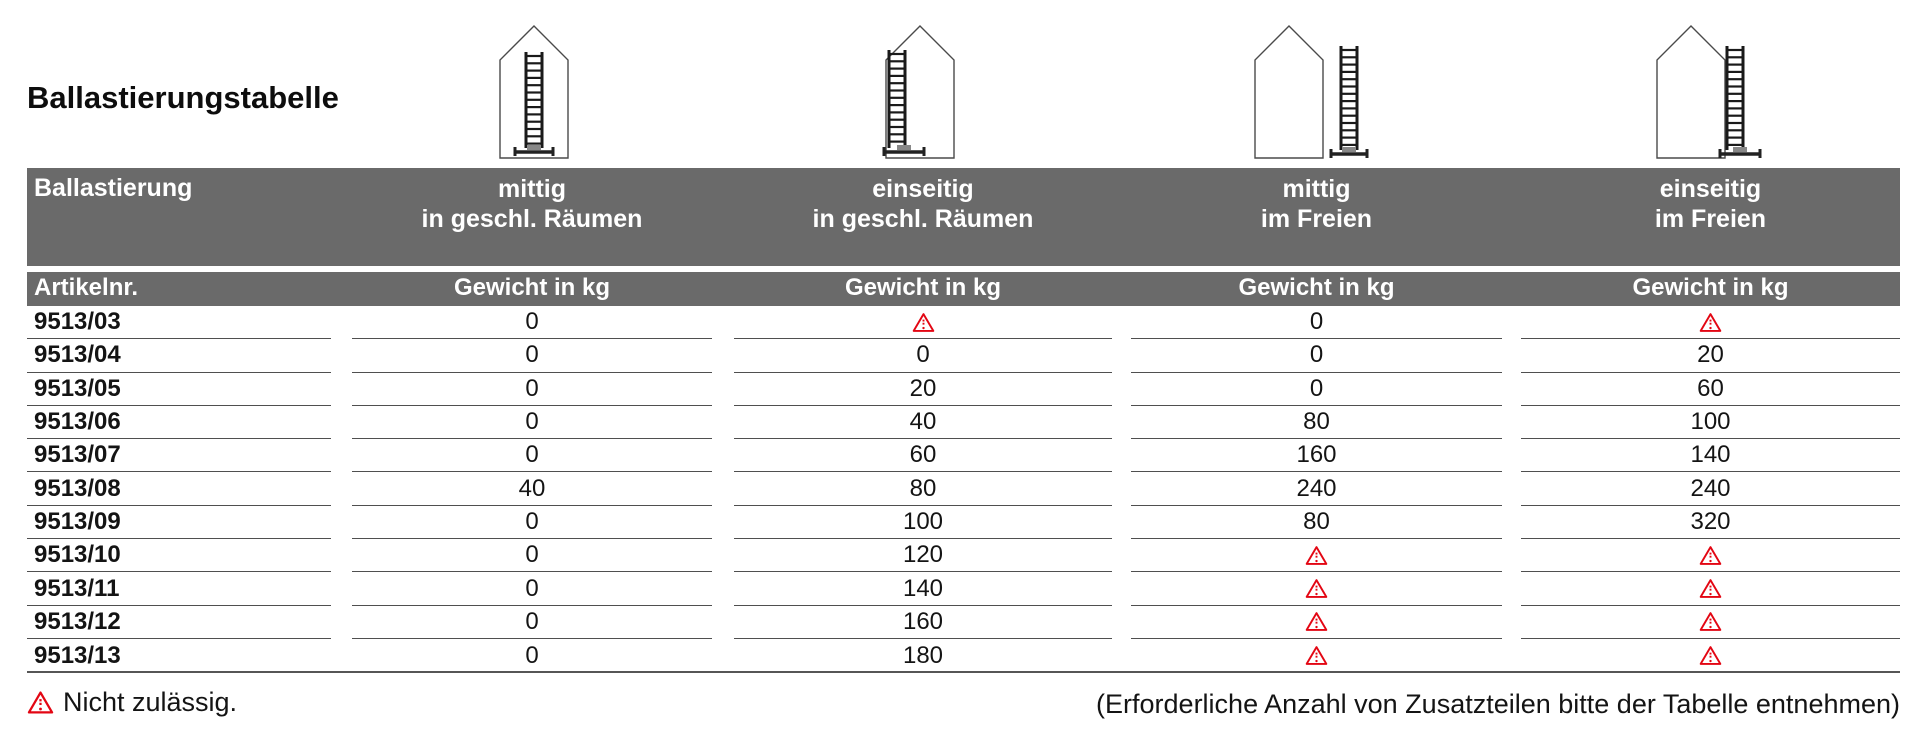 This screenshot has height=734, width=1920. I want to click on artikelnr-cell: 9513/12, so click(179, 622).